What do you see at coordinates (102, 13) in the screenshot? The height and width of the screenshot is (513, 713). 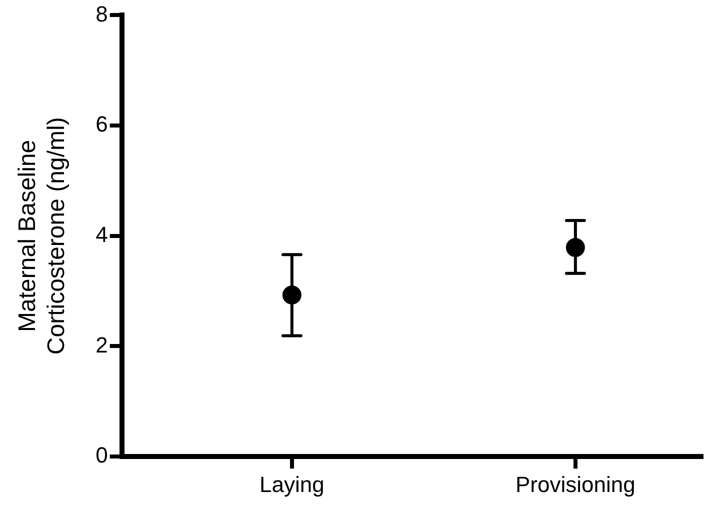 I see `y-tick-label: 8` at bounding box center [102, 13].